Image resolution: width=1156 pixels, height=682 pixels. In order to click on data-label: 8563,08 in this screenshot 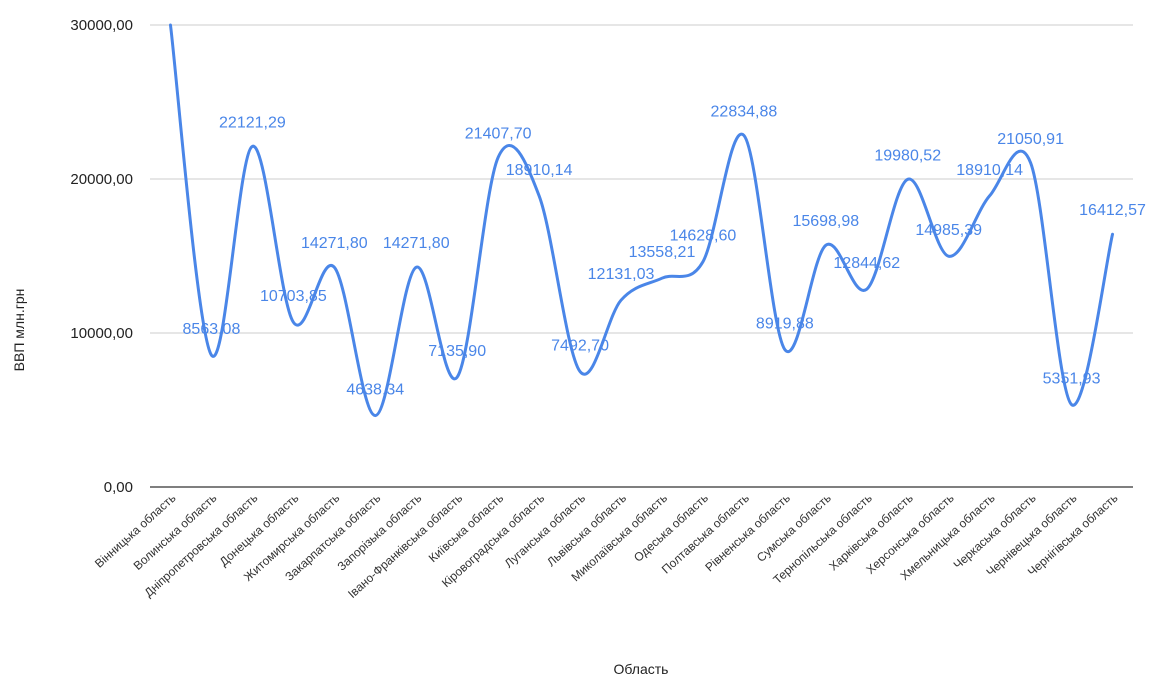, I will do `click(212, 329)`.